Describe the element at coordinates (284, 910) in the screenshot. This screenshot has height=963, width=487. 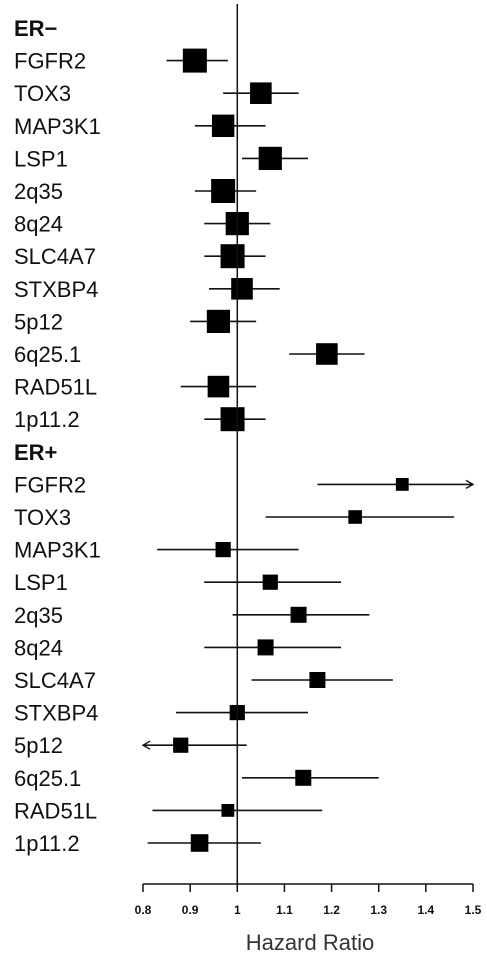
I see `x-tick-label: 1.1` at that location.